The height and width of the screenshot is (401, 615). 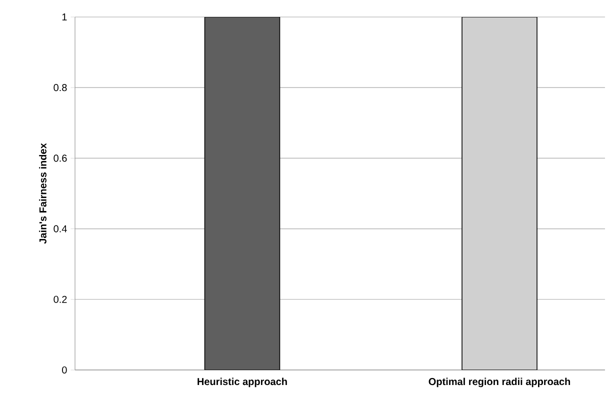 I want to click on y-axis-title: Jain's Fairness index, so click(x=42, y=193).